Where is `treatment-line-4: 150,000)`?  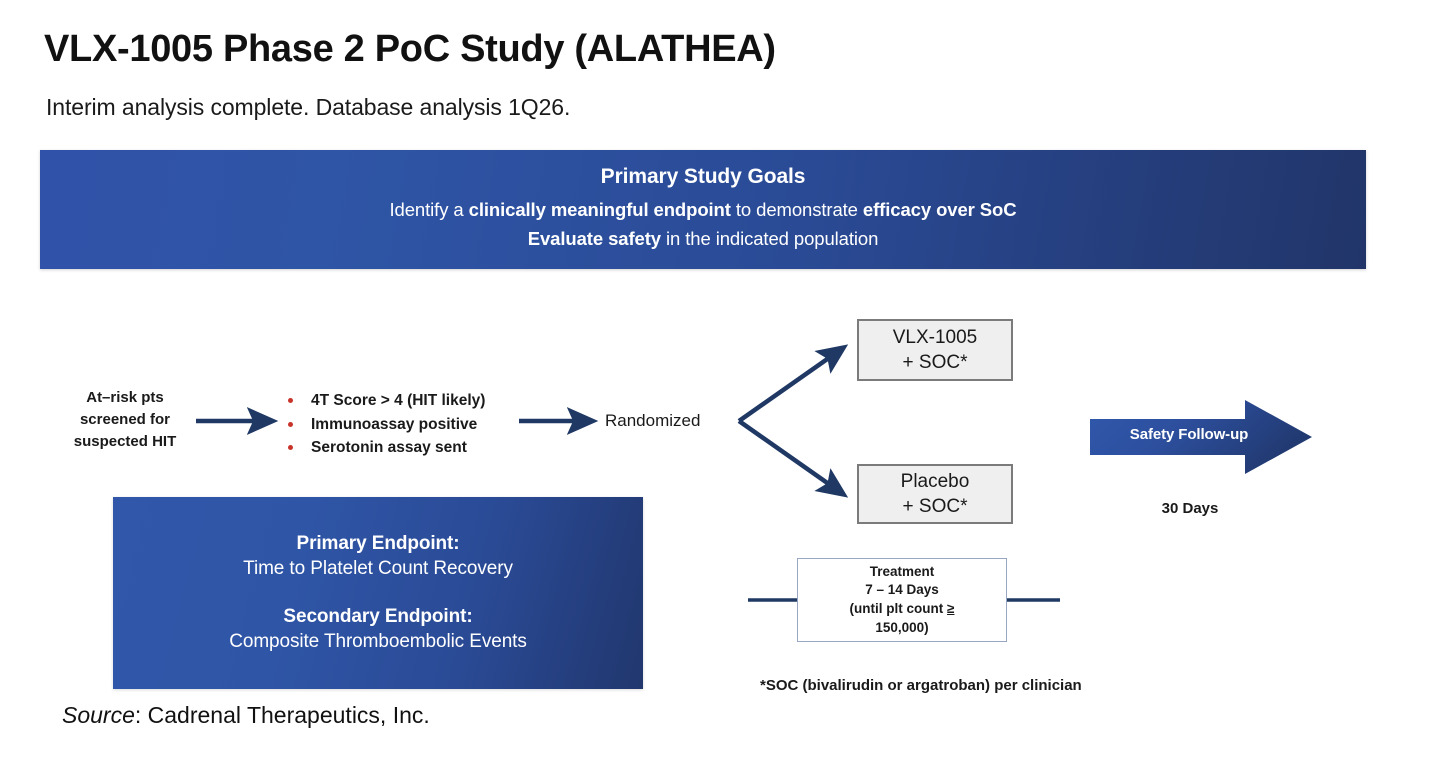 treatment-line-4: 150,000) is located at coordinates (902, 627).